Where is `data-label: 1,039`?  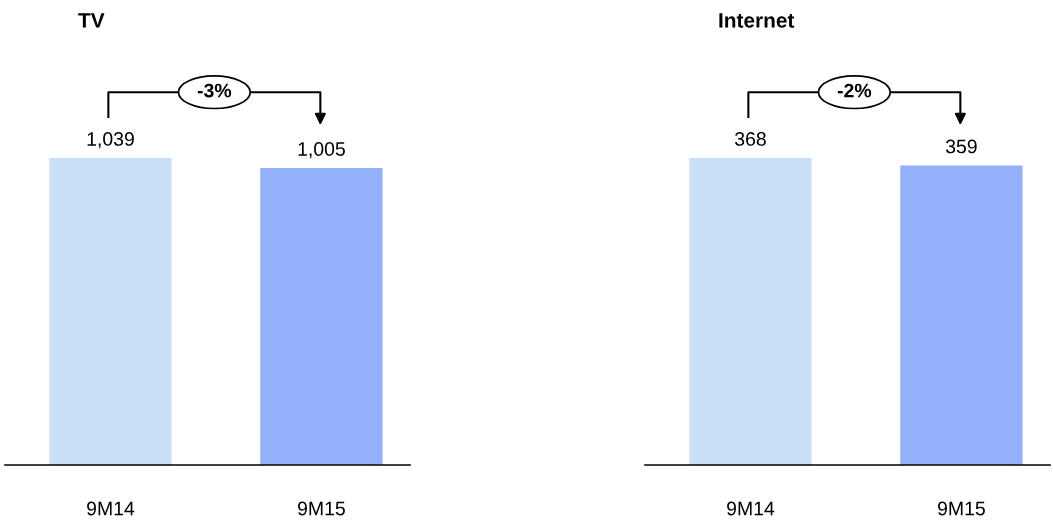
data-label: 1,039 is located at coordinates (110, 140).